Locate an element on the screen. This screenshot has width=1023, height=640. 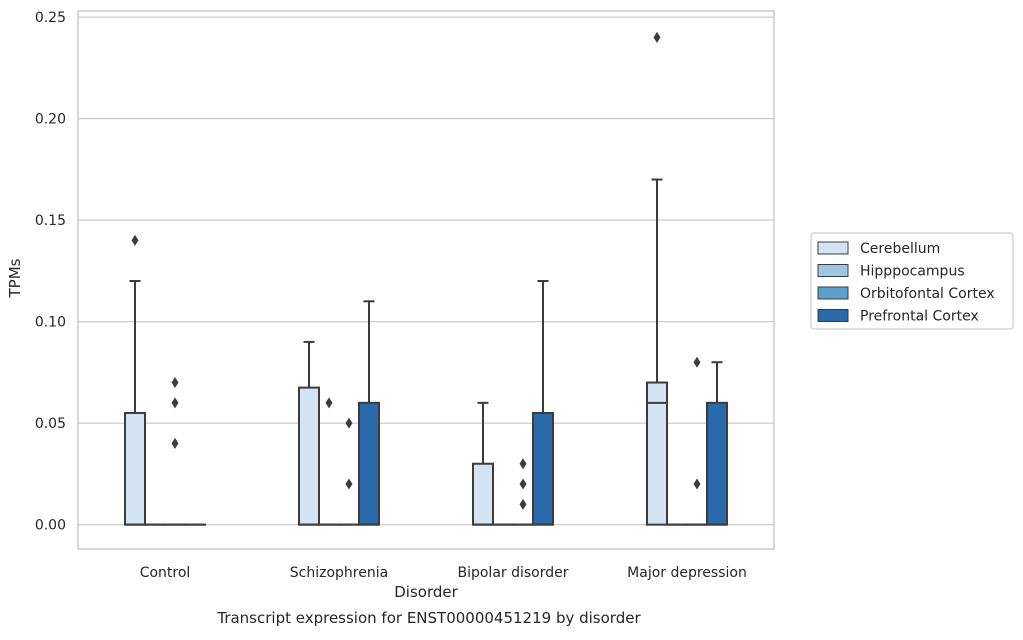
x-tick-label: Control is located at coordinates (165, 573).